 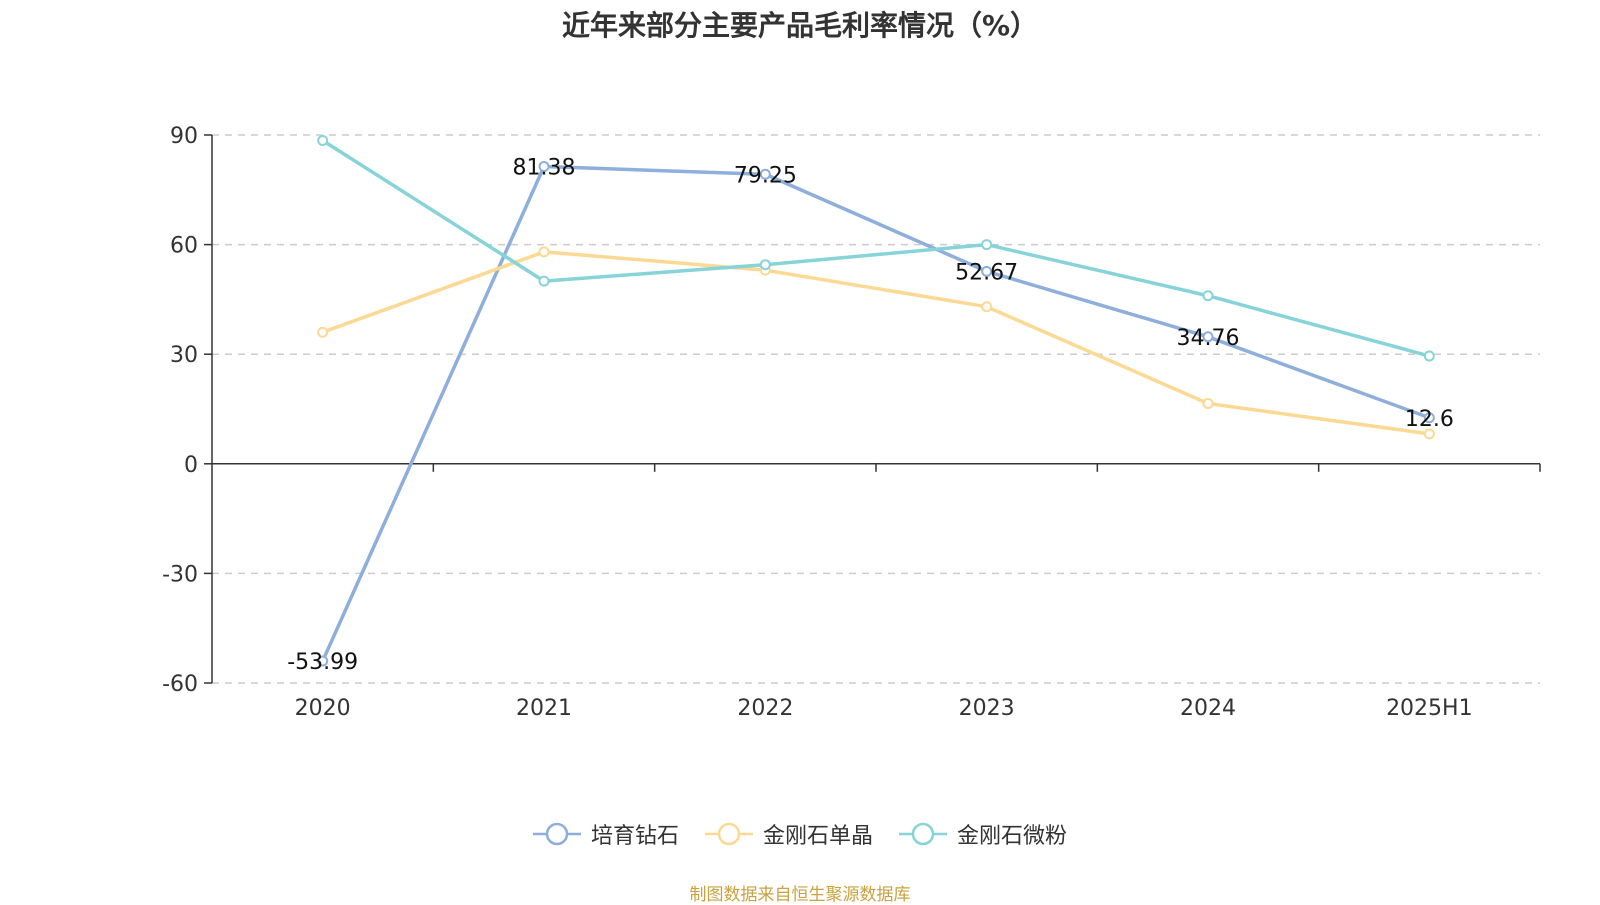 I want to click on data-label: 79.25, so click(x=765, y=175).